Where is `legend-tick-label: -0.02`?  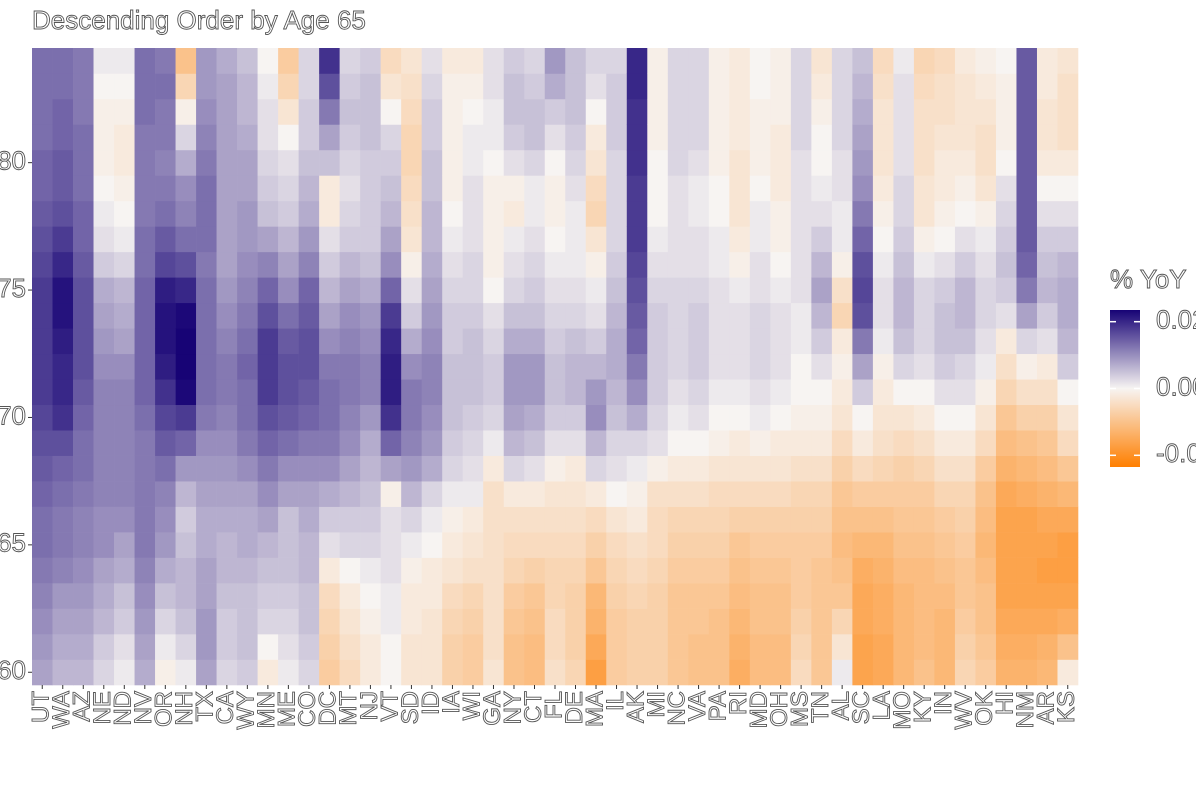 legend-tick-label: -0.02 is located at coordinates (1176, 453).